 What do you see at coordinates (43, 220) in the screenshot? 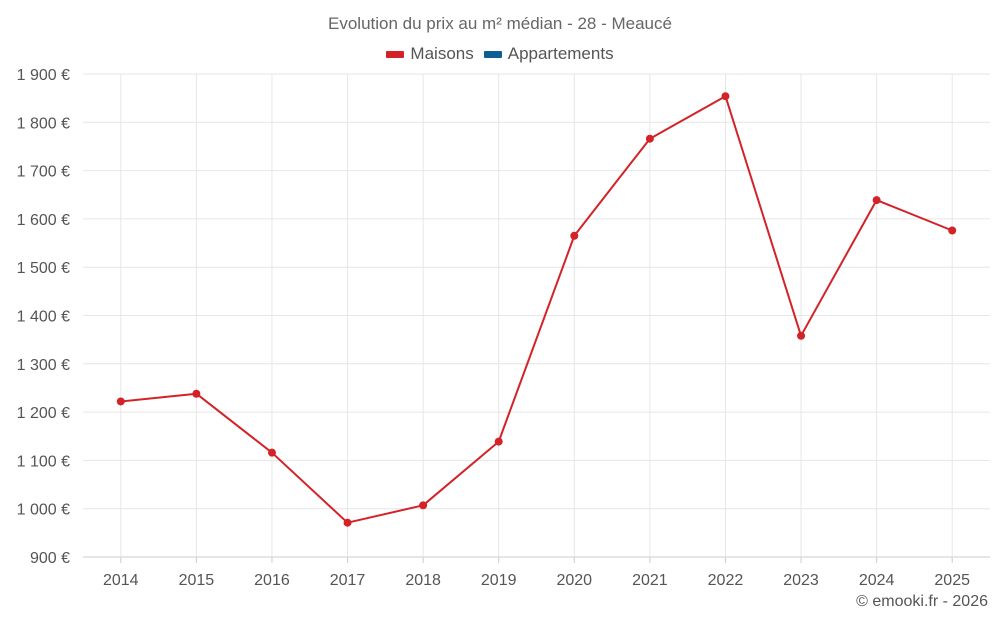
I see `y-tick-label: 1 600 €` at bounding box center [43, 220].